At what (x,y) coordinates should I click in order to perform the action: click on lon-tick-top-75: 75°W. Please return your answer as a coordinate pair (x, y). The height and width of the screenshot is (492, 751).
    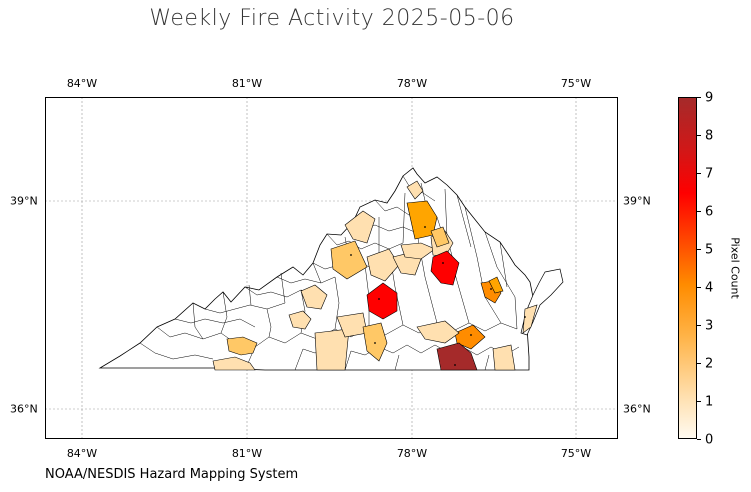
    Looking at the image, I should click on (576, 83).